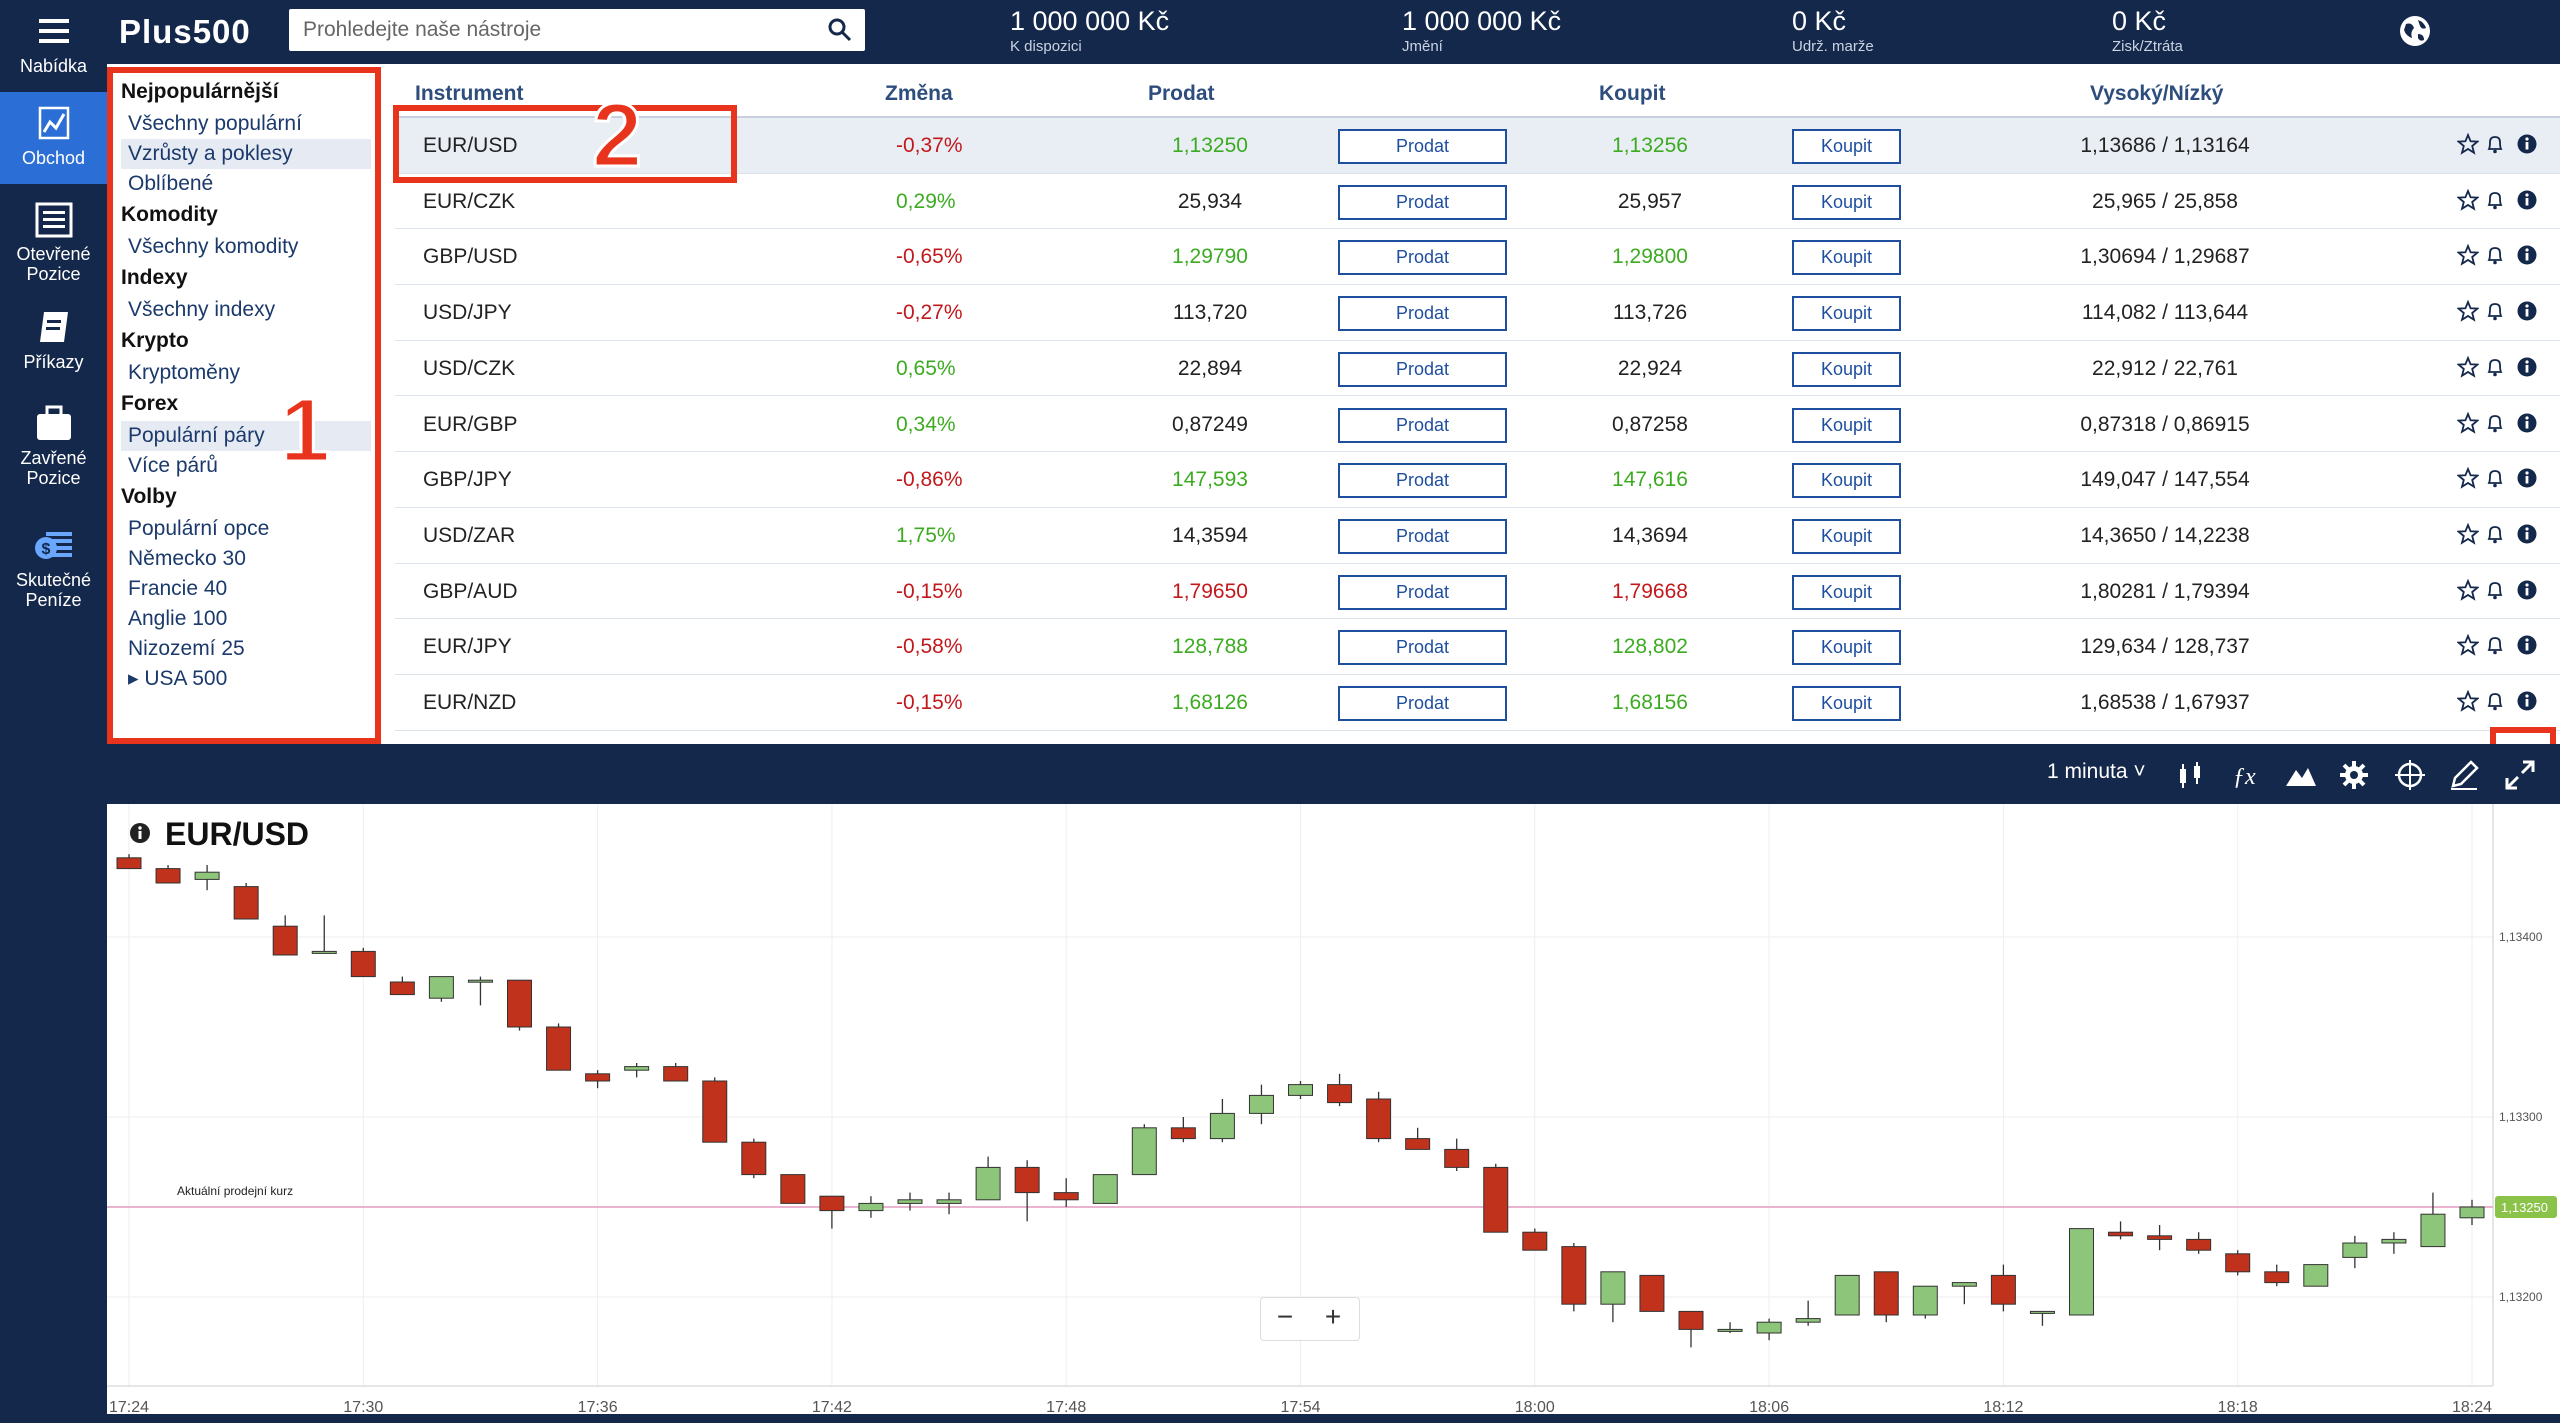  I want to click on col-header-high-low: Vysoký/Nízký, so click(2157, 93).